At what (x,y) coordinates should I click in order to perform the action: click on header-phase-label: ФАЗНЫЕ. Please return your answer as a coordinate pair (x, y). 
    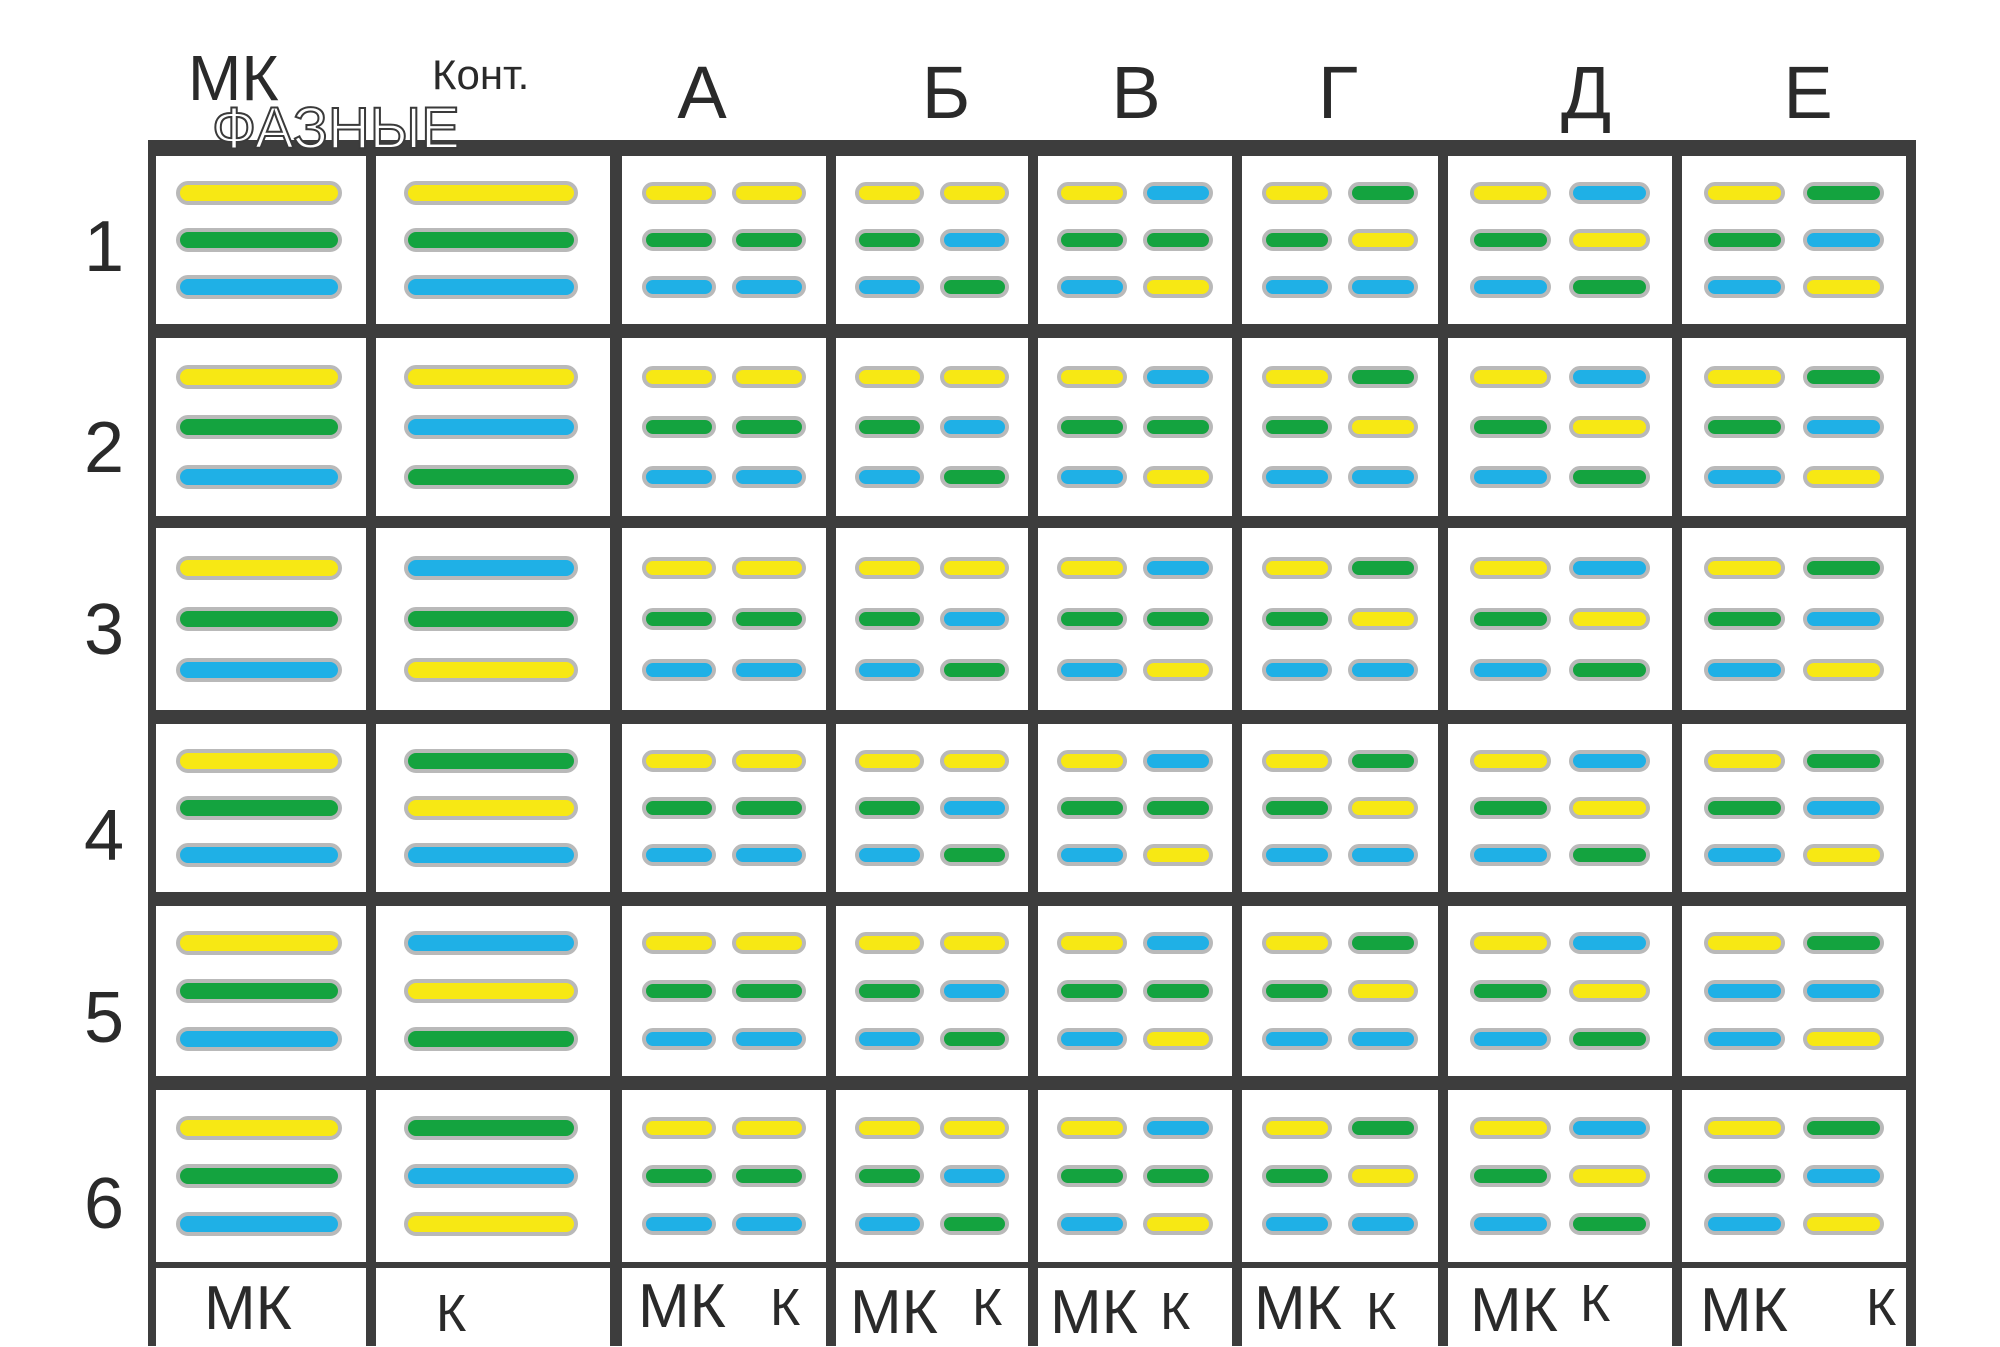
    Looking at the image, I should click on (336, 128).